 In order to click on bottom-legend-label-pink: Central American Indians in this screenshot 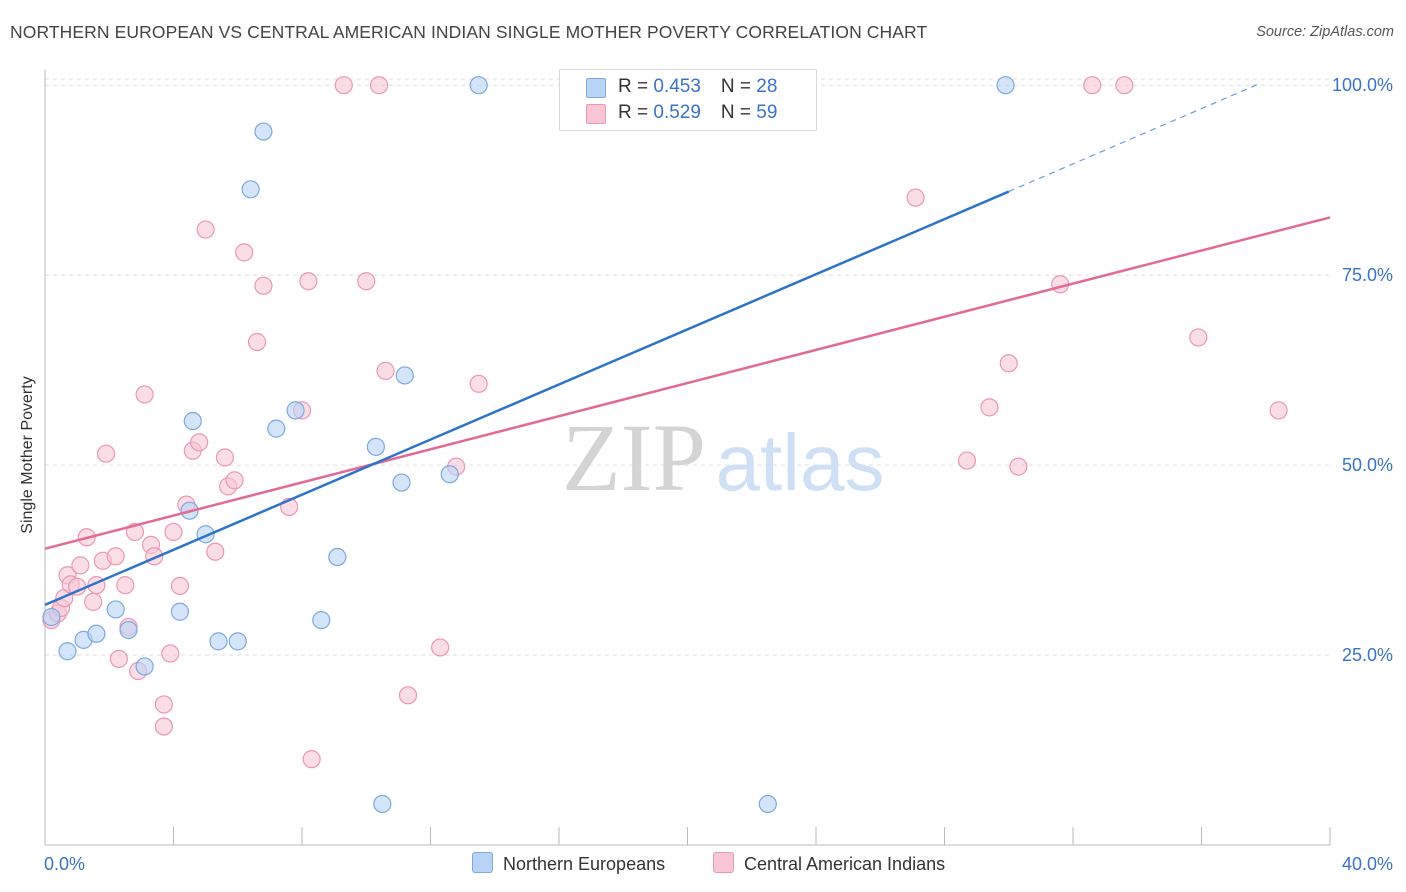, I will do `click(845, 864)`.